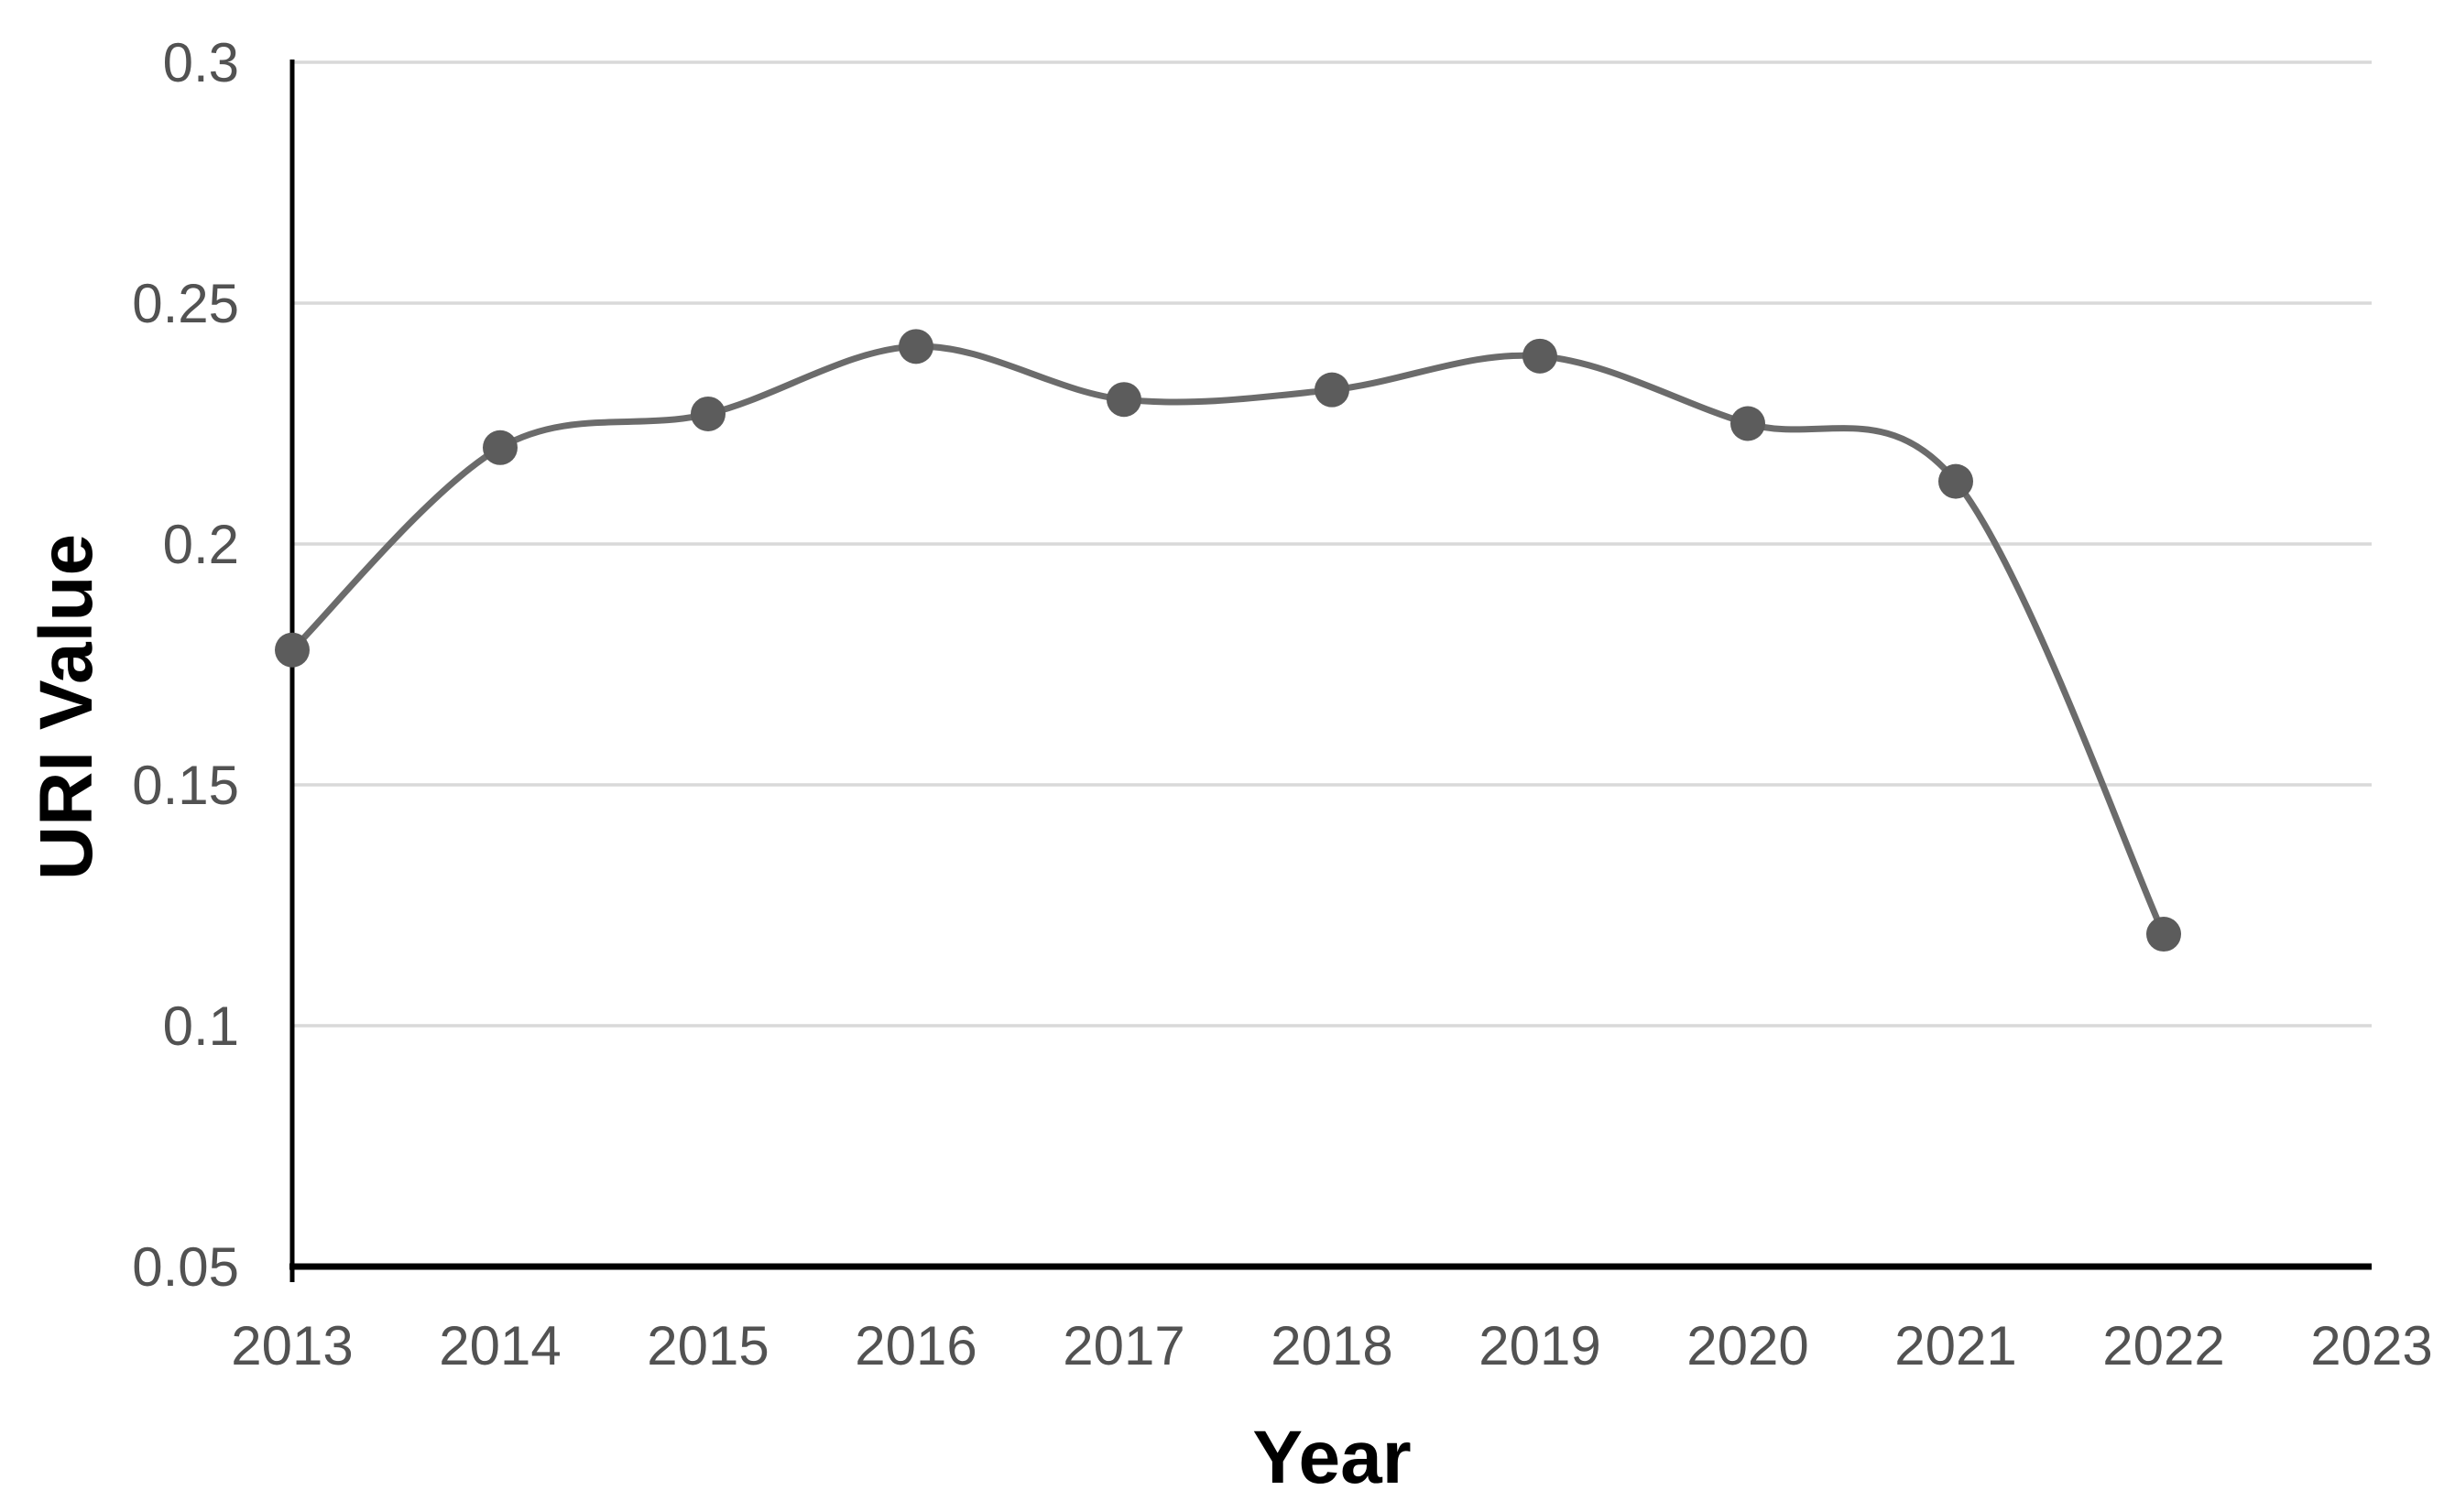 This screenshot has height=1512, width=2455. I want to click on y-tick-labels-group: 0.3 0.25 0.2 0.15 0.1 0.05, so click(185, 665).